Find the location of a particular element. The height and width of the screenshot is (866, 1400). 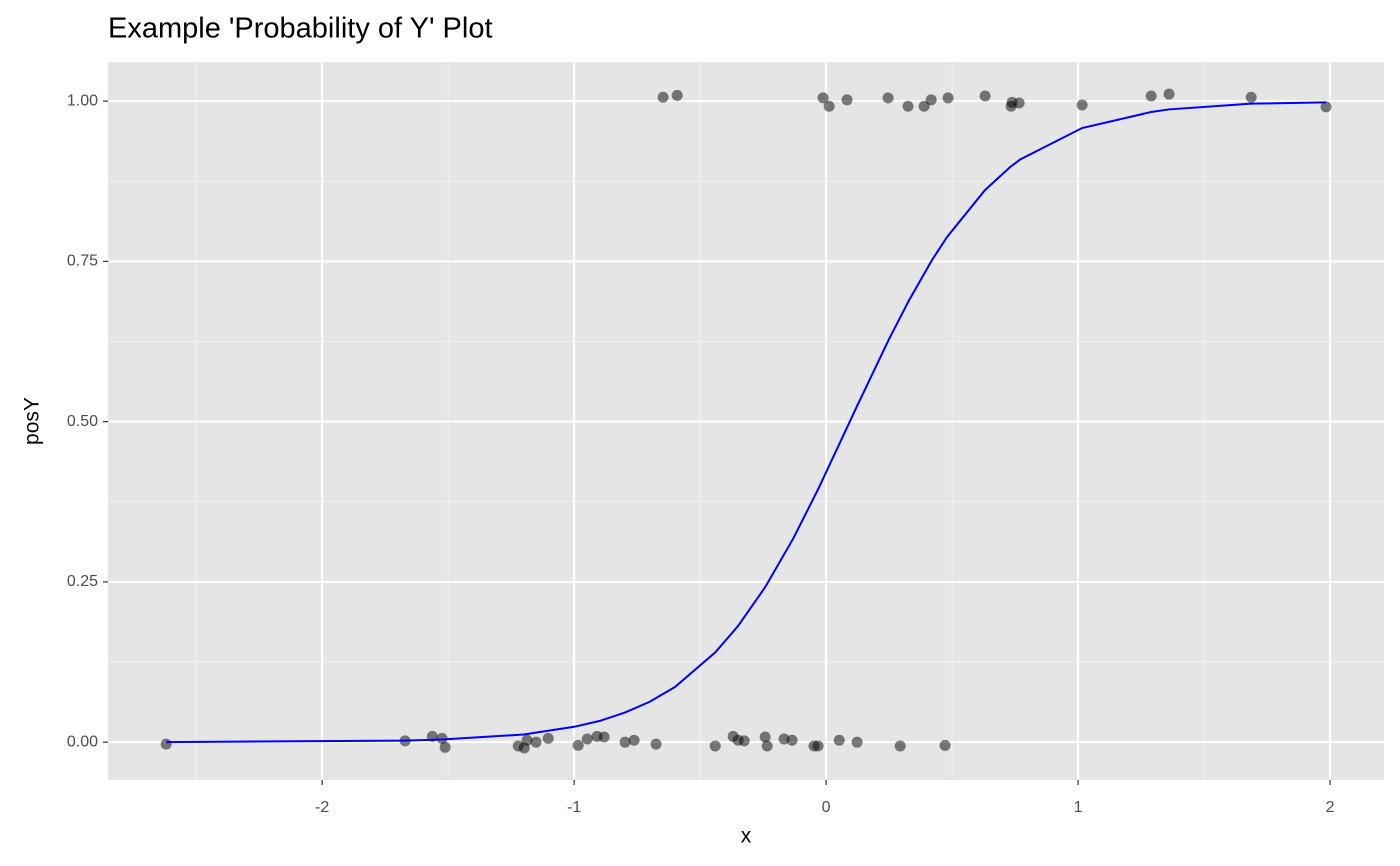

x-tick-label: -2 is located at coordinates (322, 807).